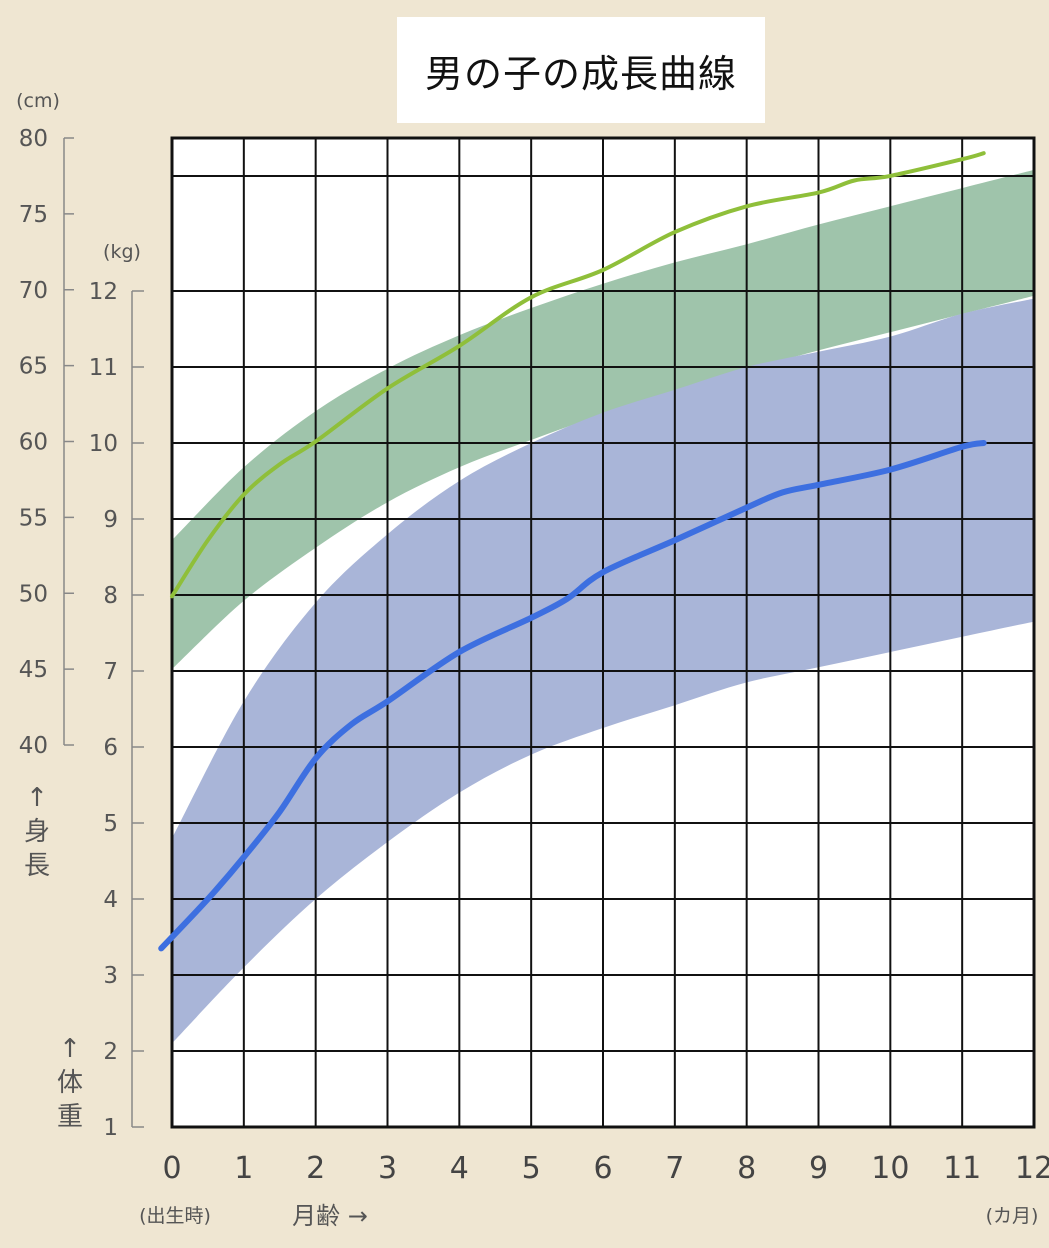 The height and width of the screenshot is (1248, 1049). I want to click on axes, so click(103, 632).